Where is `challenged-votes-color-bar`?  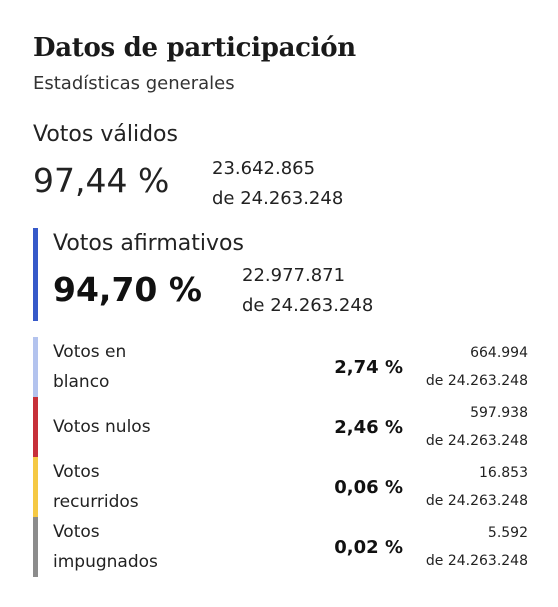 challenged-votes-color-bar is located at coordinates (35, 547).